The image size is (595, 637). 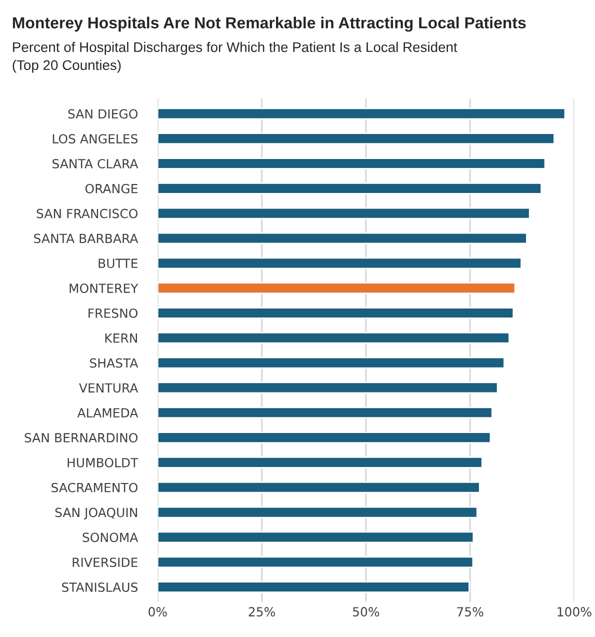 What do you see at coordinates (235, 57) in the screenshot?
I see `chart-subtitle: Percent of Hospital Discharges for Which the Patient Is a Local Resident (Top 20 Counties)` at bounding box center [235, 57].